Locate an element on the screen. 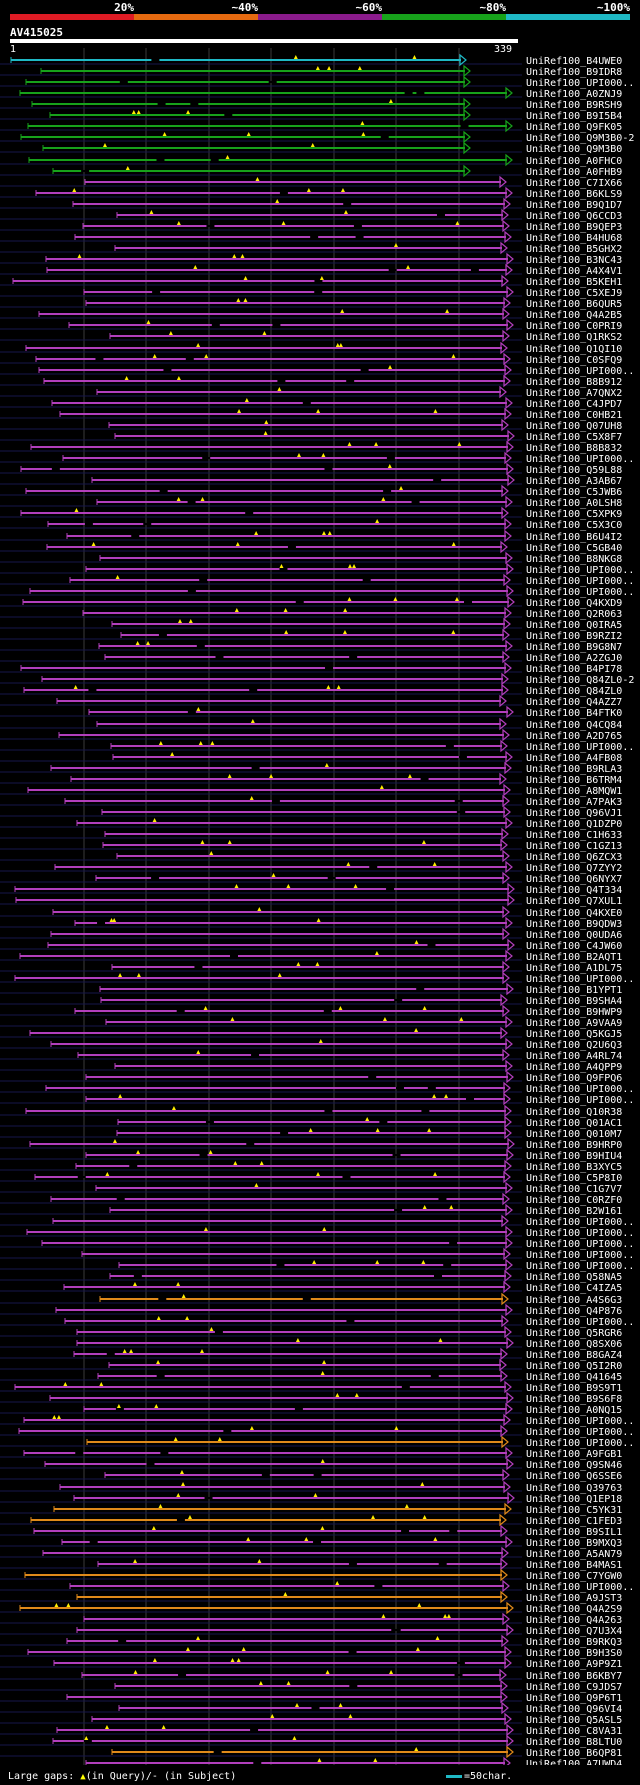 The height and width of the screenshot is (1785, 640). hit-label: UniRef100_Q5I2R0 is located at coordinates (574, 1366).